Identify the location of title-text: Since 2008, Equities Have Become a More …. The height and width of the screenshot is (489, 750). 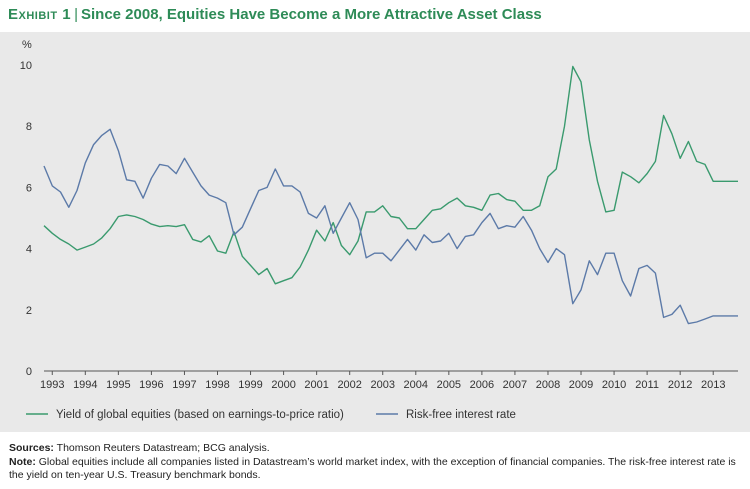
(311, 14).